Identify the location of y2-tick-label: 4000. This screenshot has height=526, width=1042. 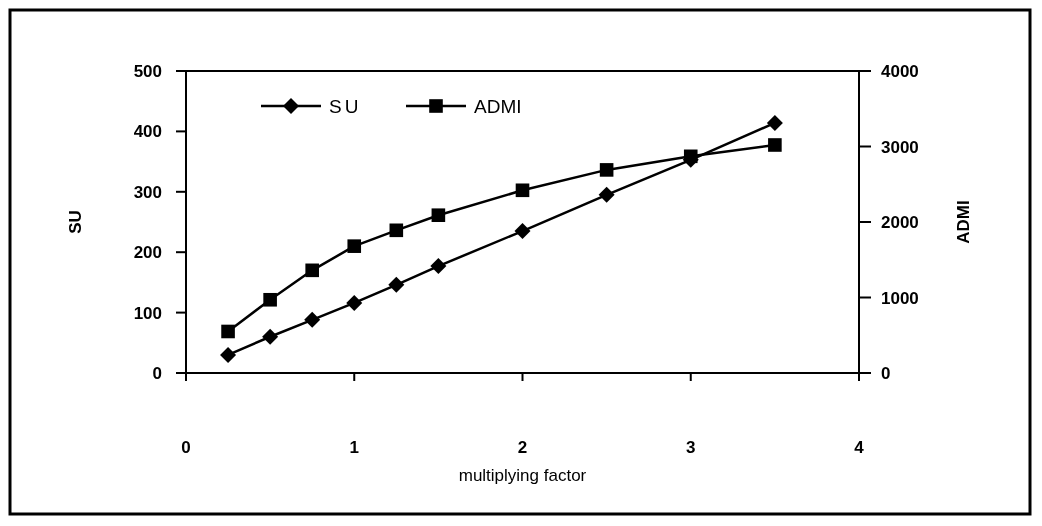
(900, 71).